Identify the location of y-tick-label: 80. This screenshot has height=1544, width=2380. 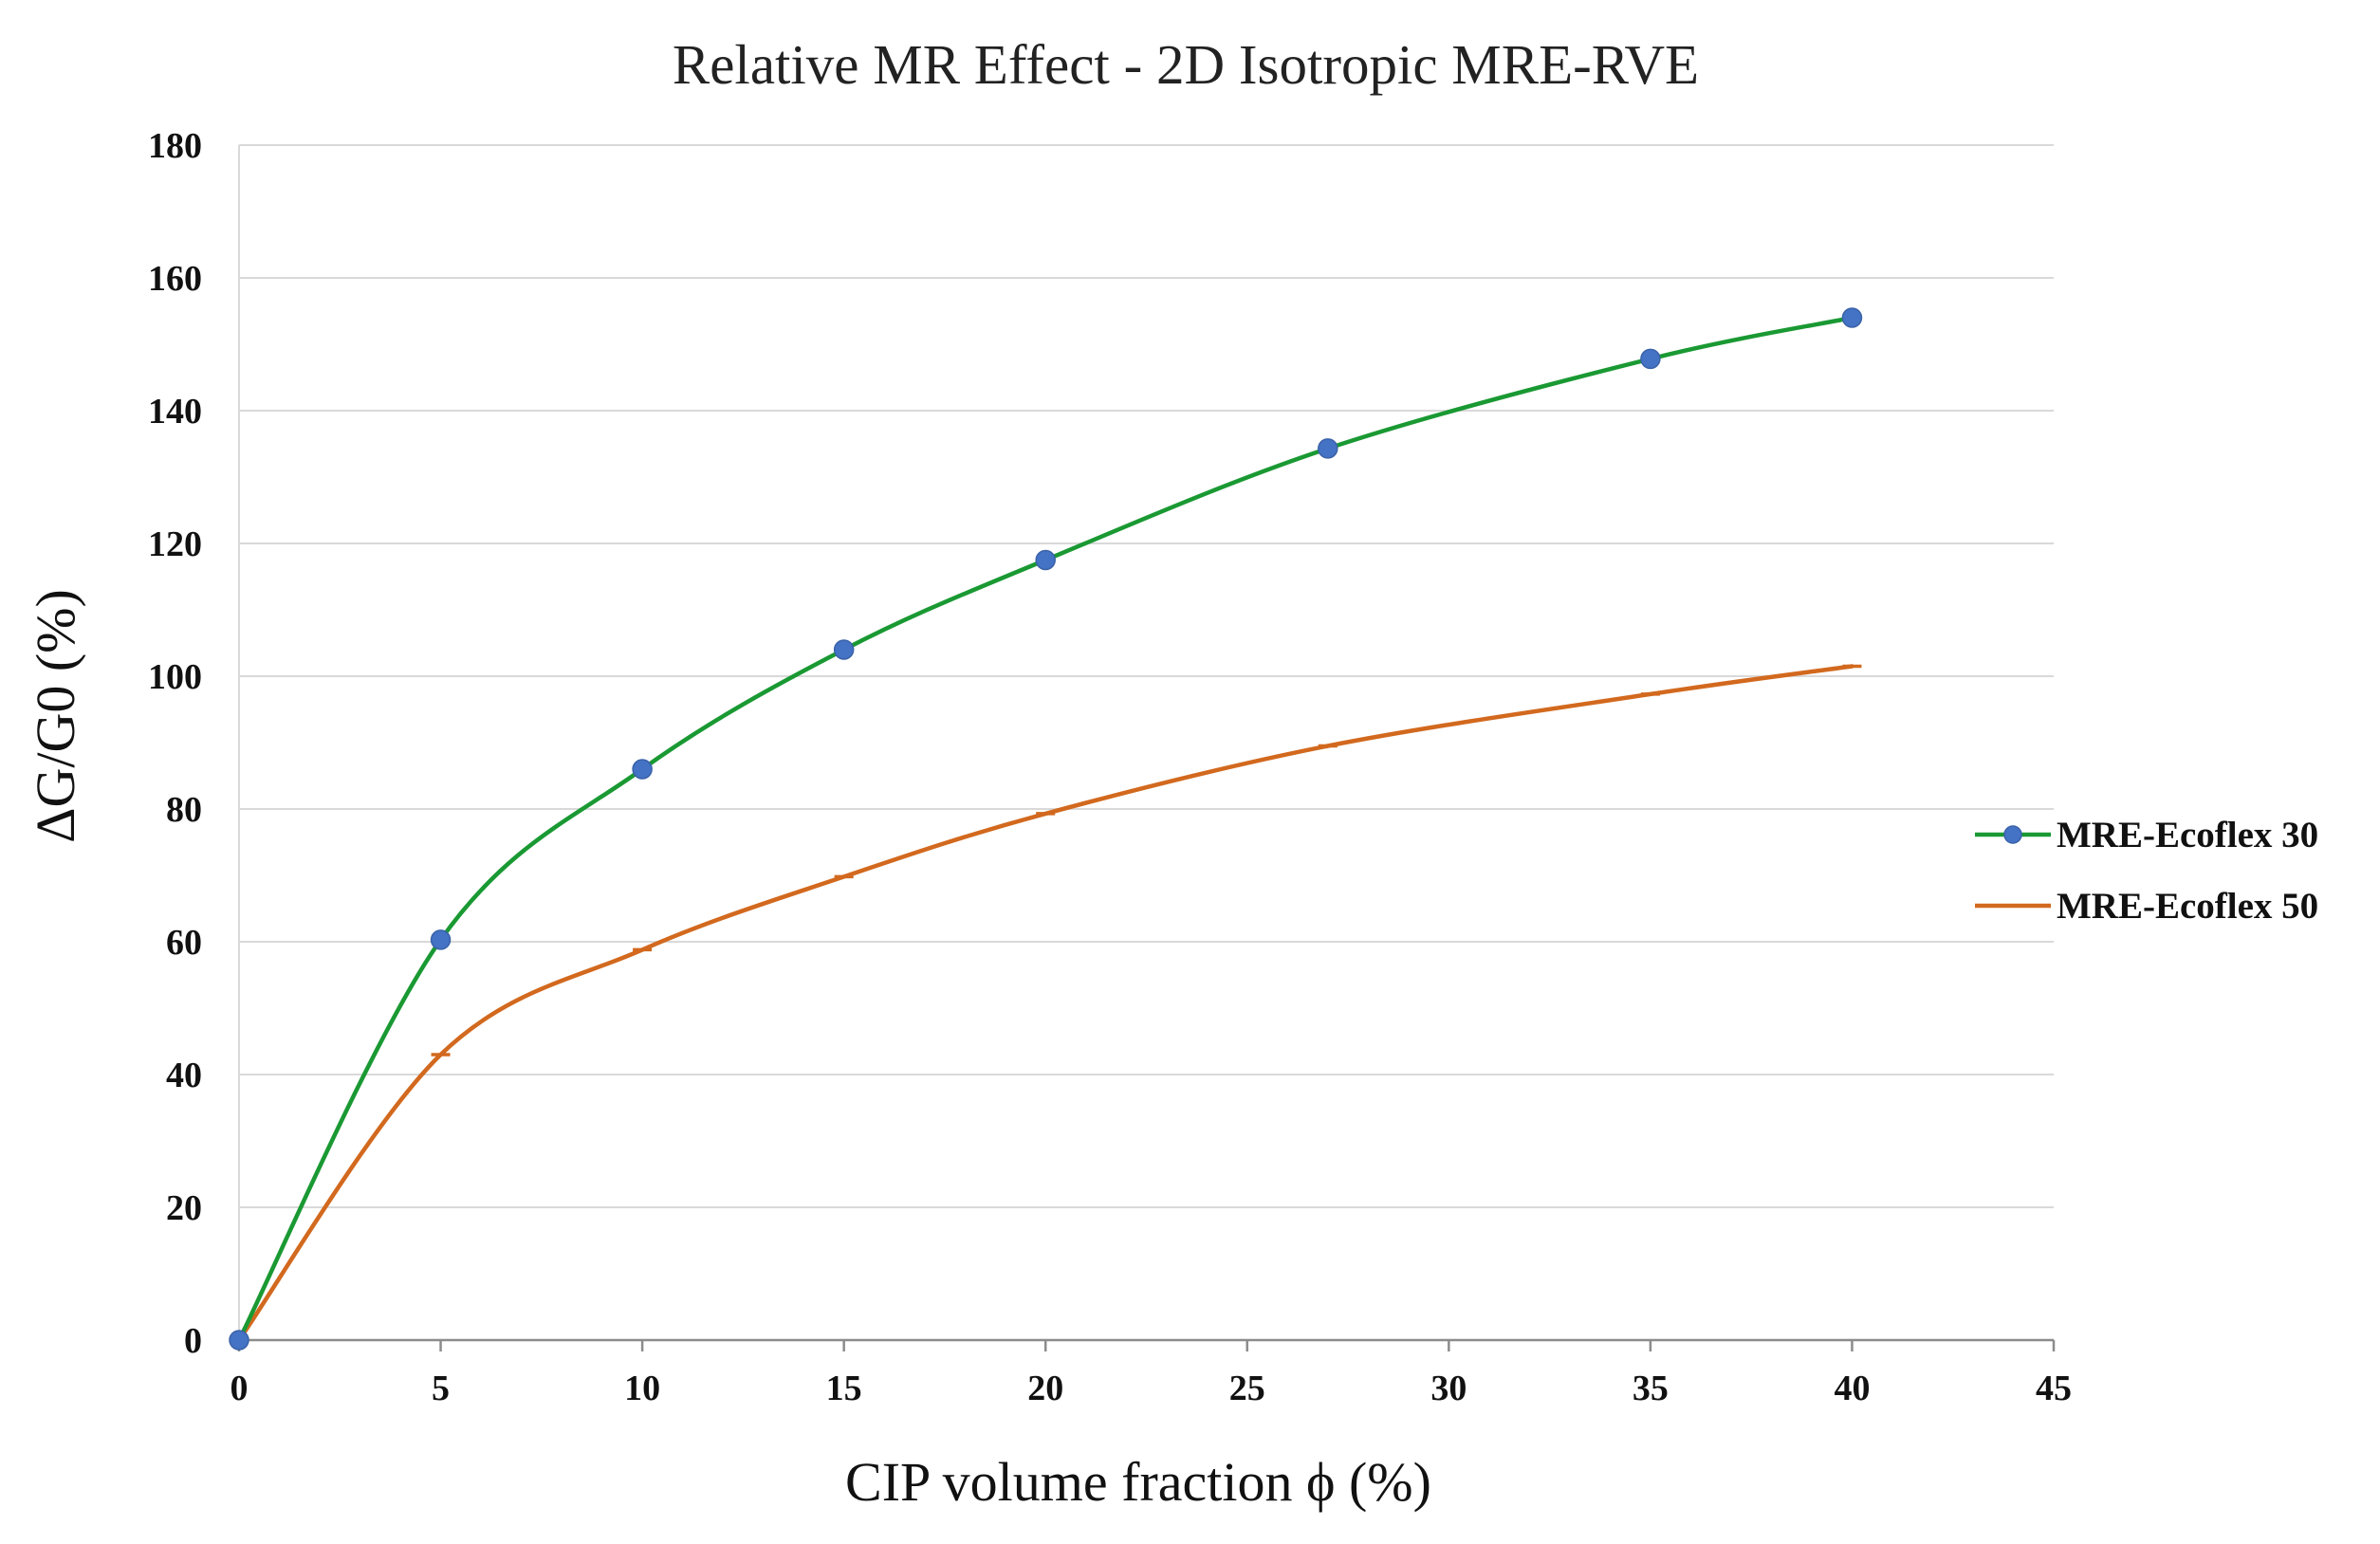
(184, 810).